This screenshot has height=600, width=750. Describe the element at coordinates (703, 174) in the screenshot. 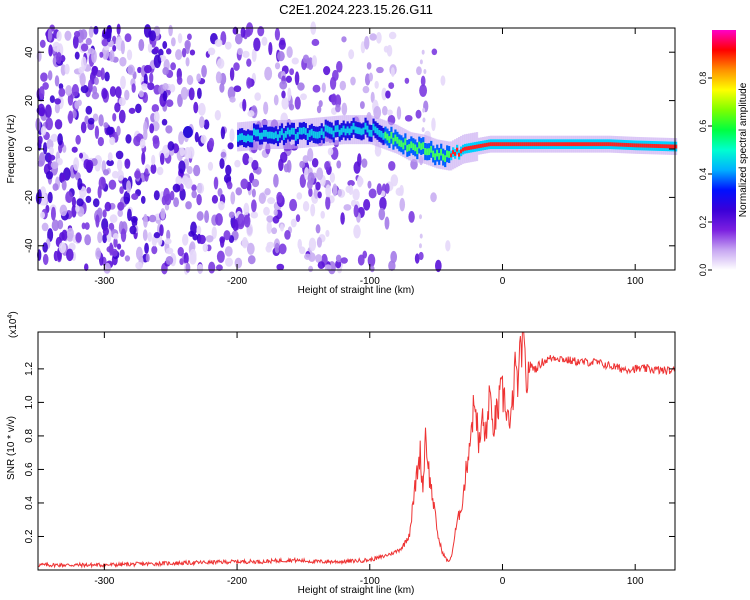

I see `colorbar-tick-label: 0.4` at that location.